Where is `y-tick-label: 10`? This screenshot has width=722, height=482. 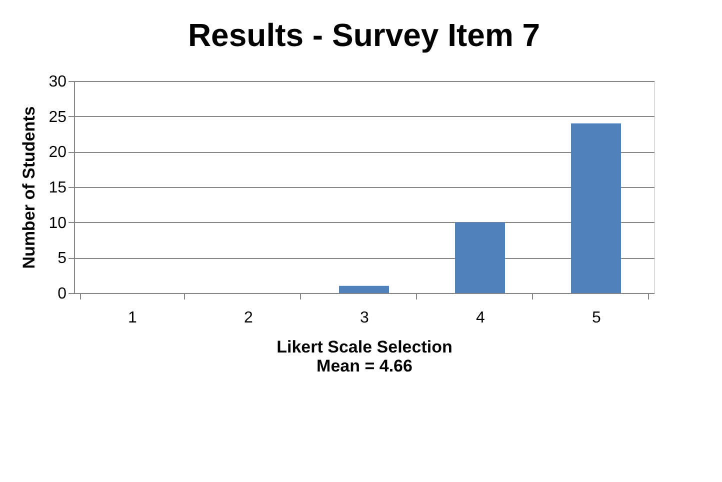
y-tick-label: 10 is located at coordinates (57, 223).